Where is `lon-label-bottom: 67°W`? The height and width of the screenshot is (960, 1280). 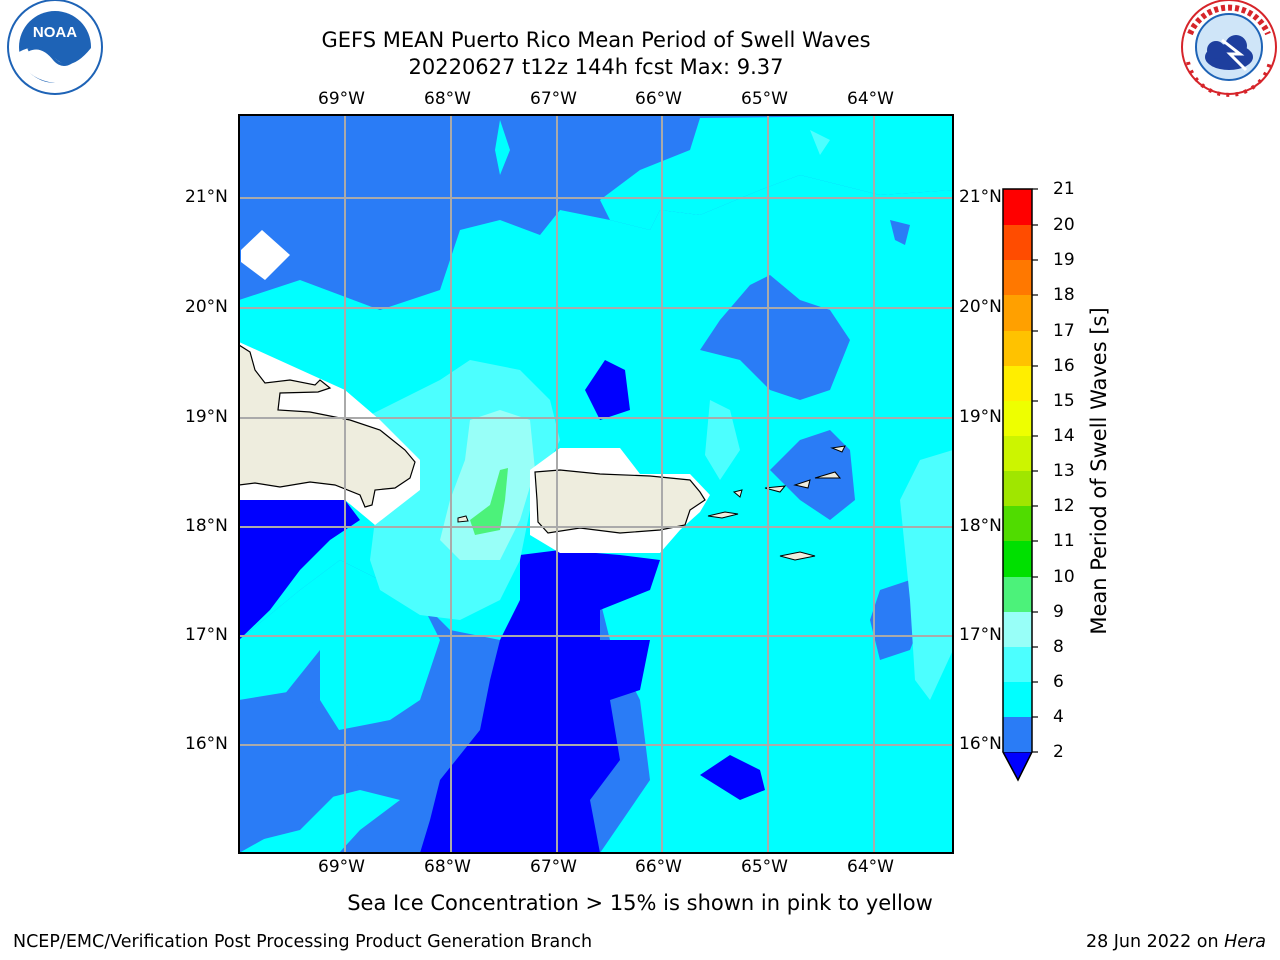
lon-label-bottom: 67°W is located at coordinates (553, 867).